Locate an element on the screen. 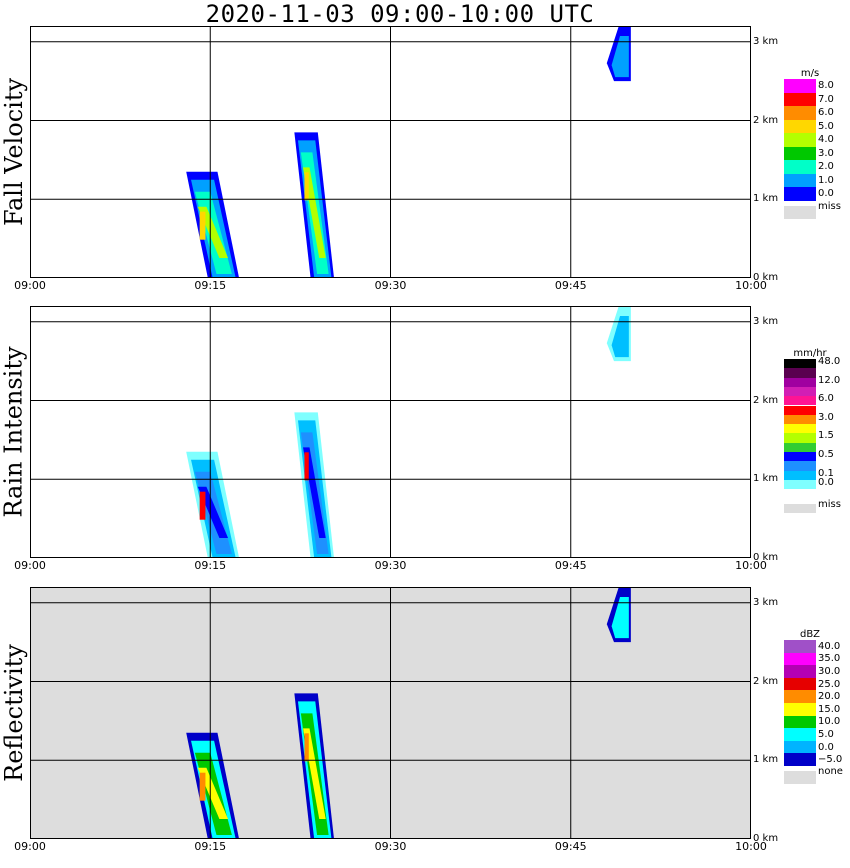 Image resolution: width=850 pixels, height=868 pixels. x-tick-label: 10:00 is located at coordinates (751, 285).